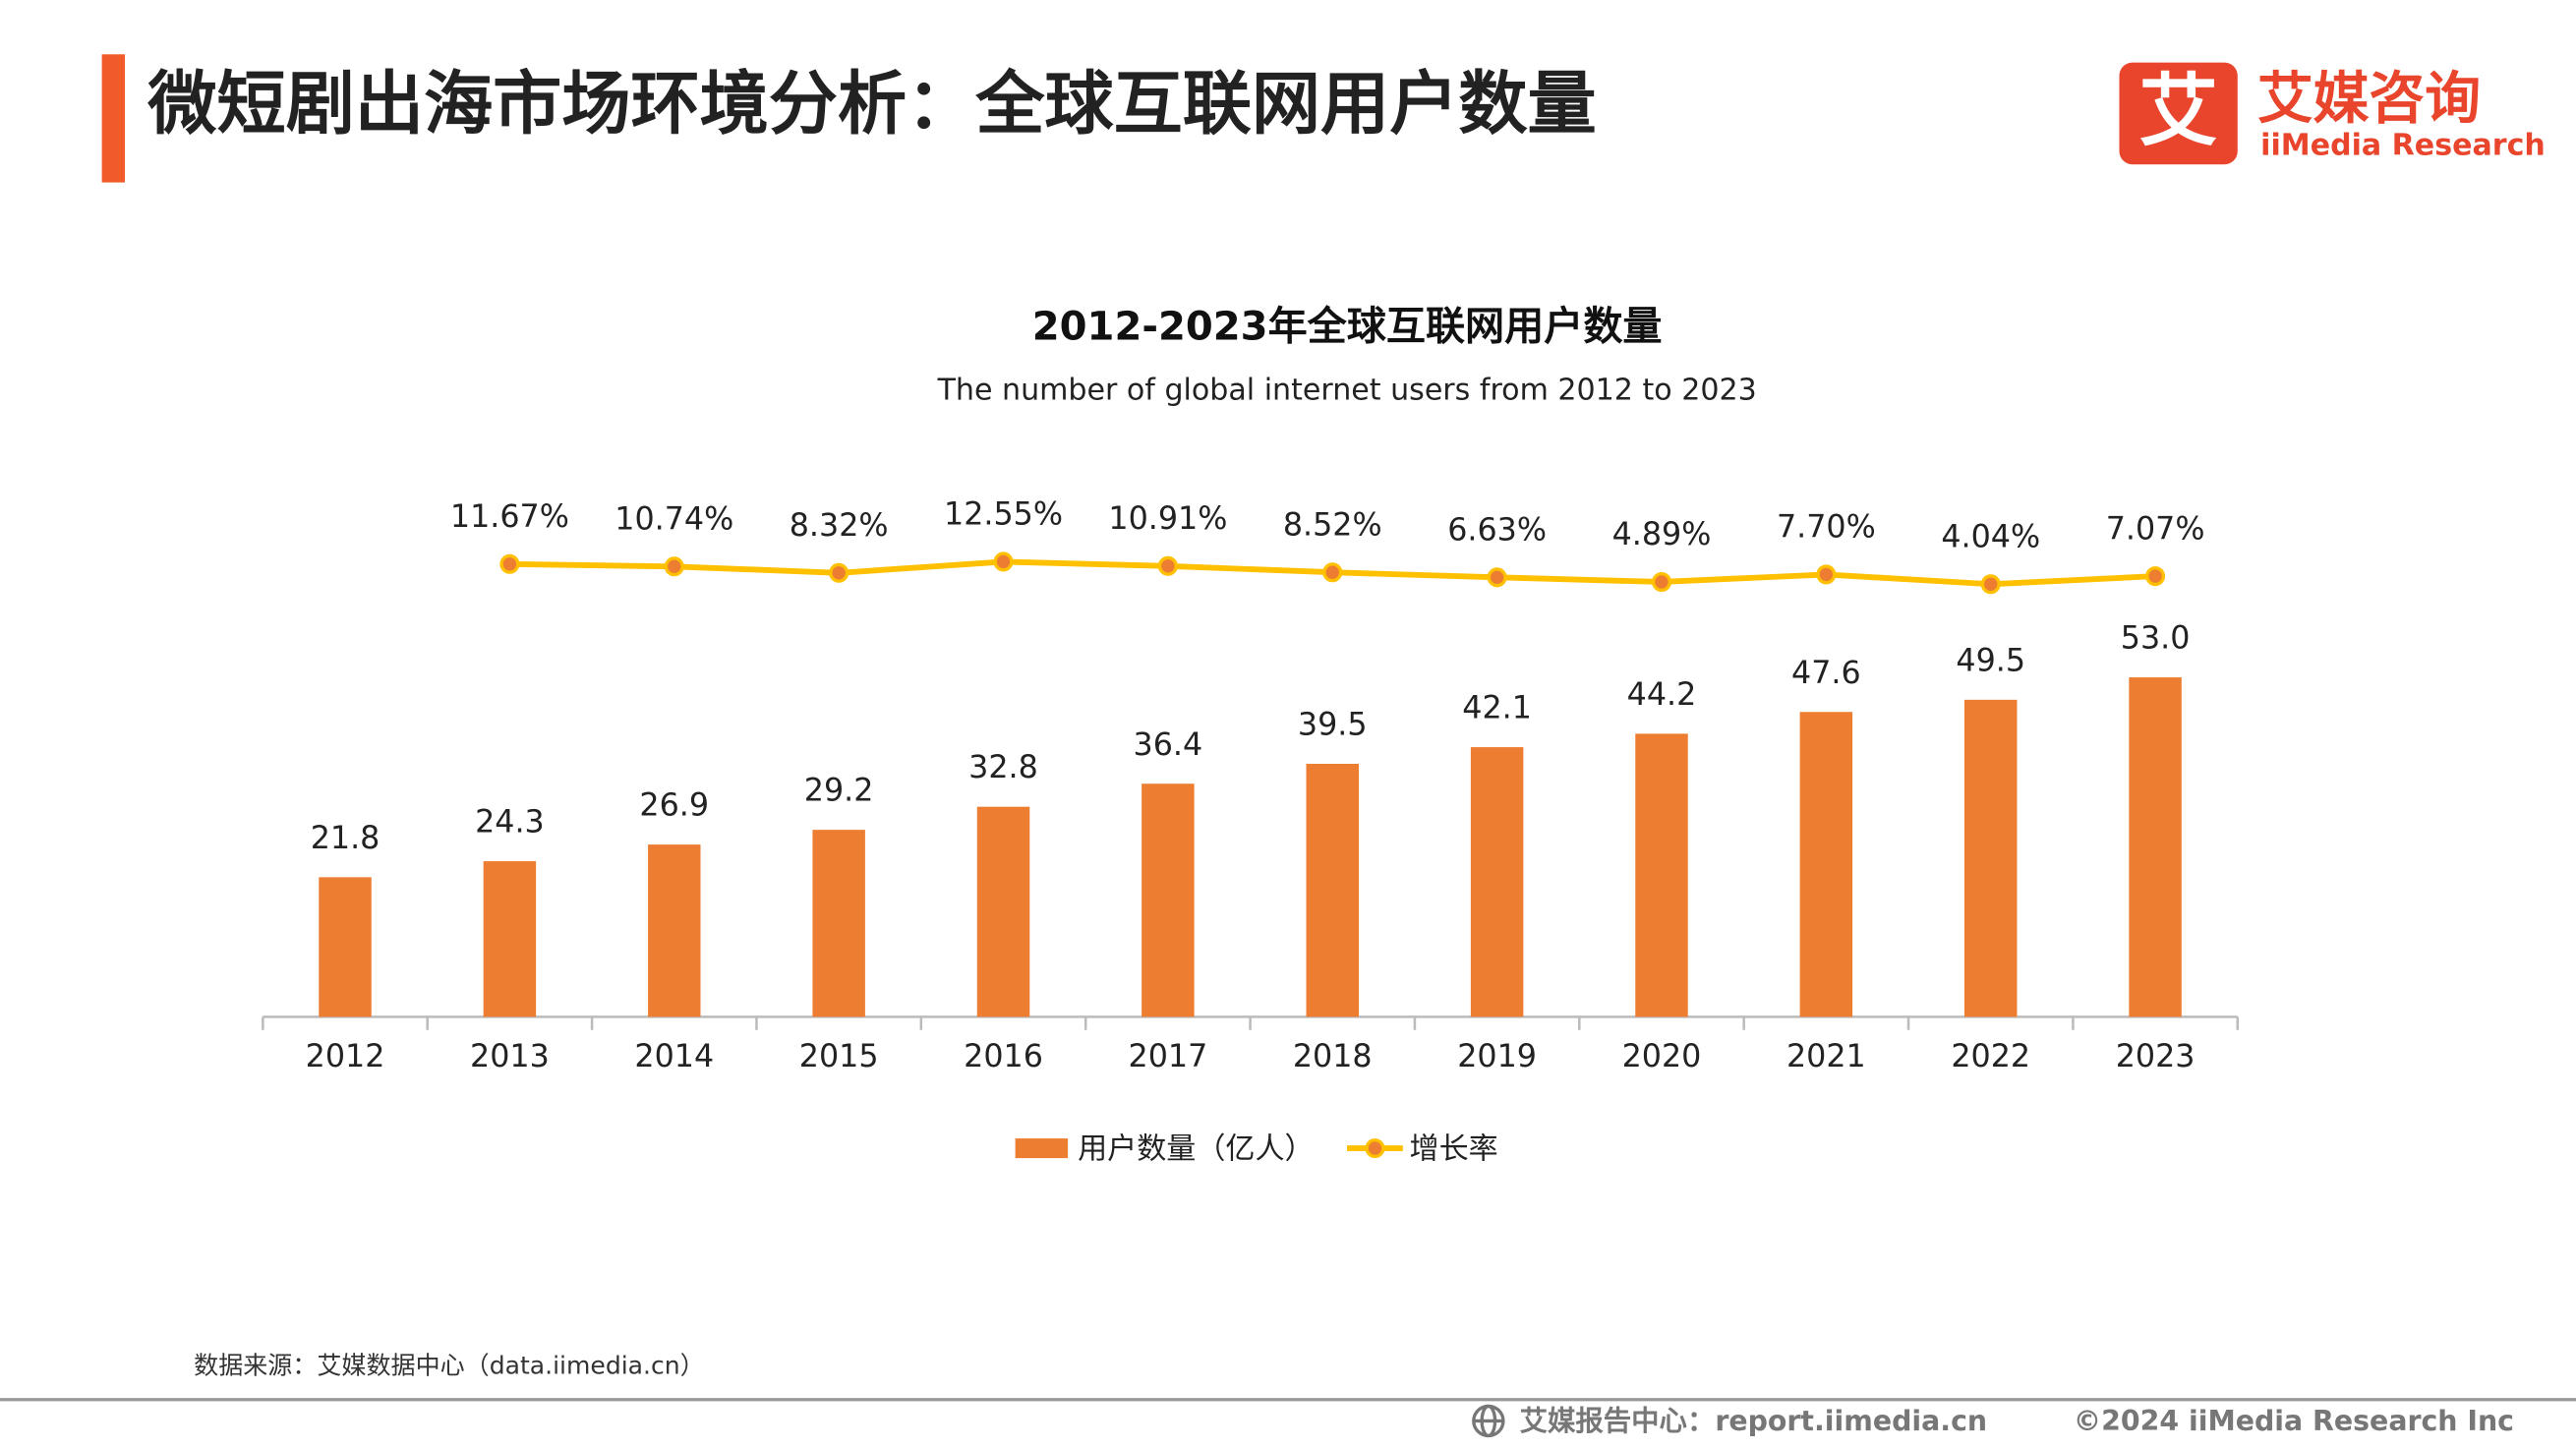 This screenshot has height=1449, width=2576. Describe the element at coordinates (113, 119) in the screenshot. I see `title-accent` at that location.